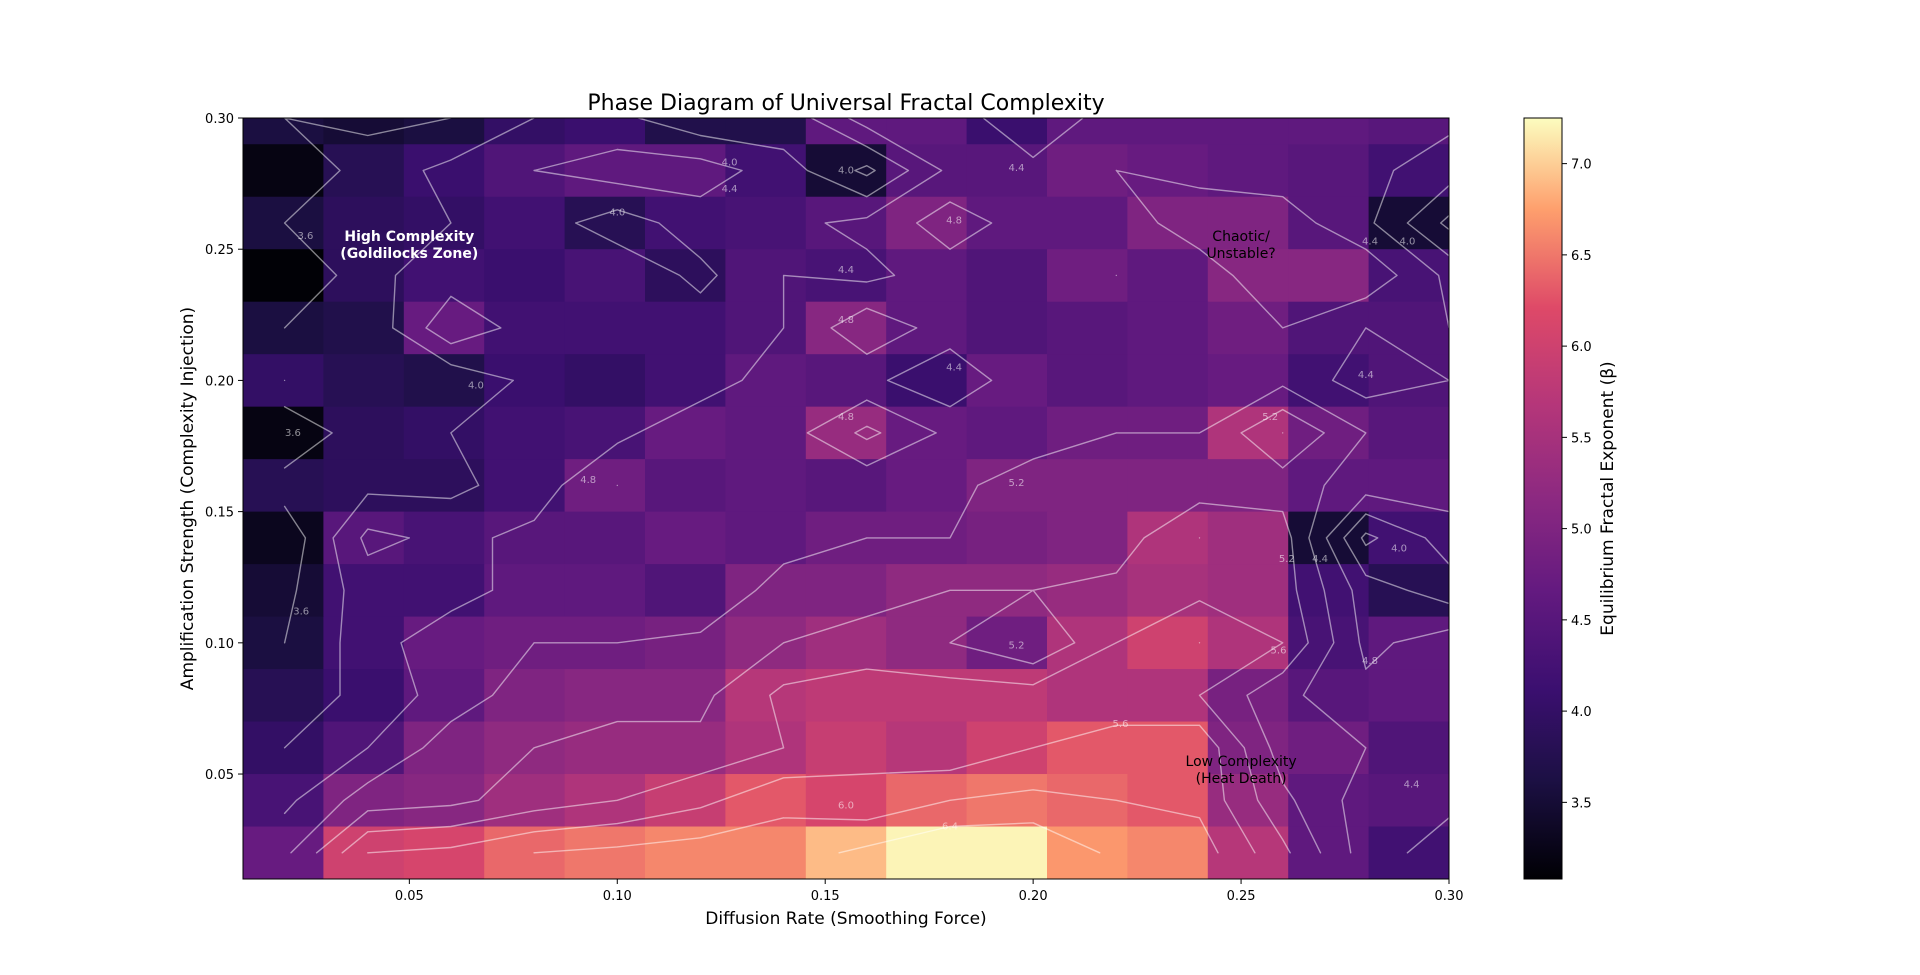 This screenshot has width=1920, height=975. Describe the element at coordinates (617, 896) in the screenshot. I see `x-tick-label: 0.10` at that location.